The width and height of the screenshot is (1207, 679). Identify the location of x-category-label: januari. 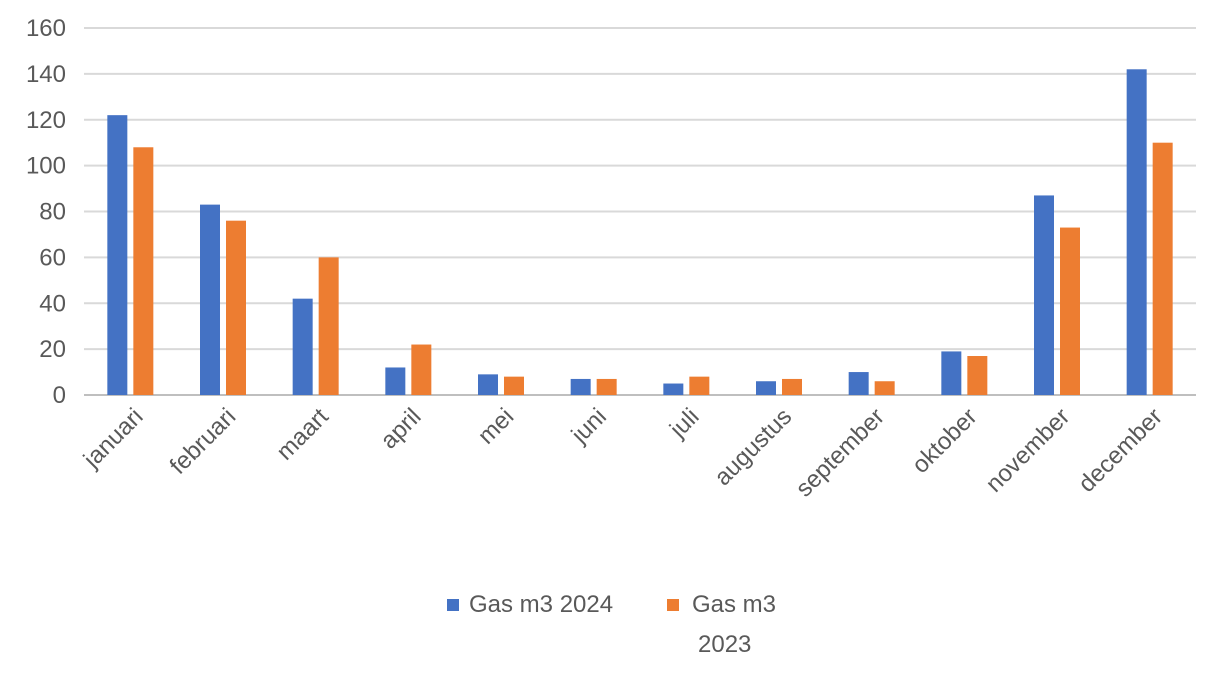
(113, 438).